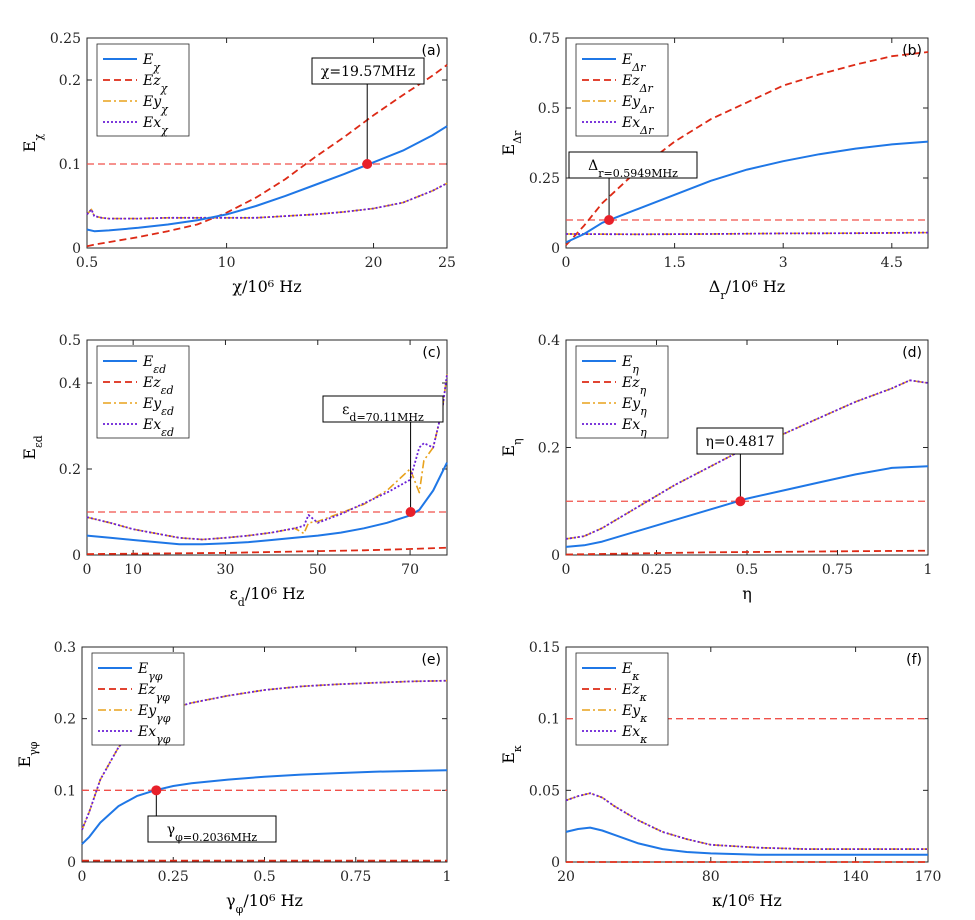 The width and height of the screenshot is (975, 920). Describe the element at coordinates (158, 407) in the screenshot. I see `legend-entry: Eyεd` at that location.